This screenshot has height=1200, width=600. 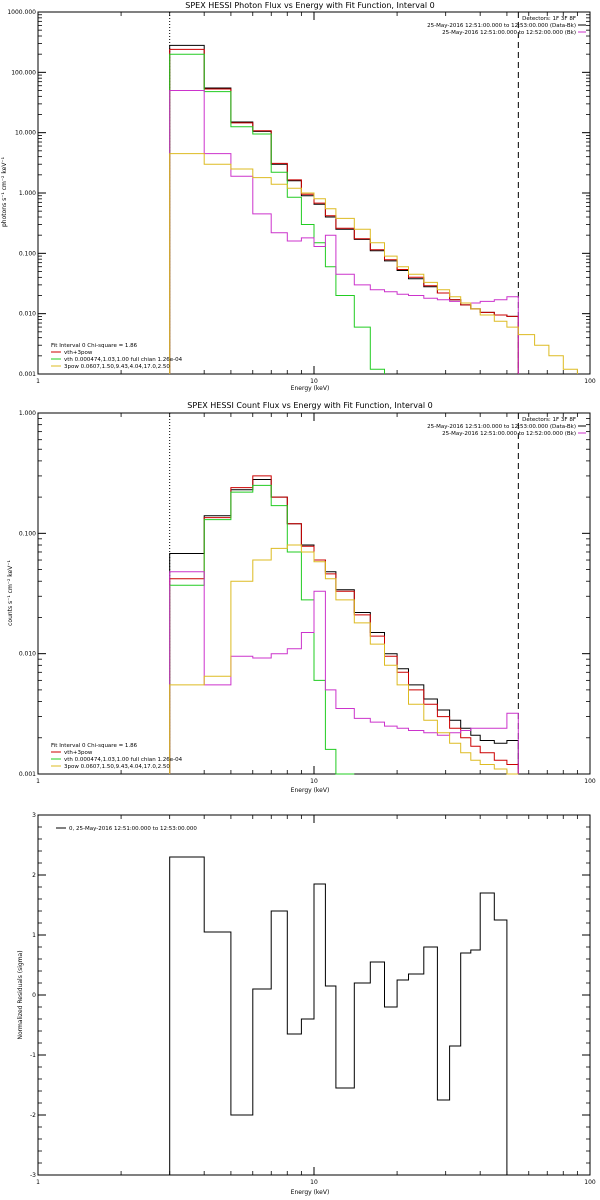 I want to click on count-ytick-label: 0.010, so click(x=27, y=654).